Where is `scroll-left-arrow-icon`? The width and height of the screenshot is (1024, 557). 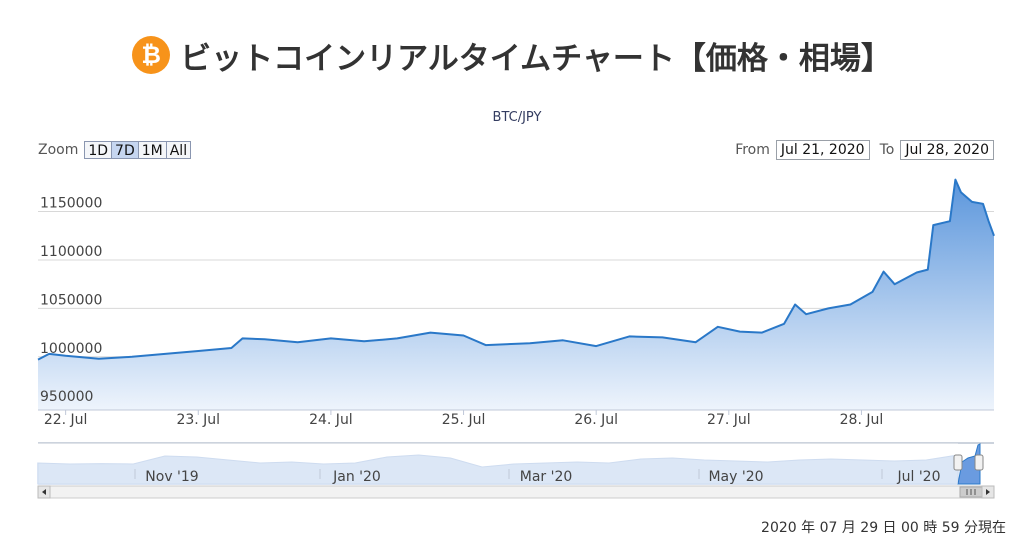 scroll-left-arrow-icon is located at coordinates (44, 492).